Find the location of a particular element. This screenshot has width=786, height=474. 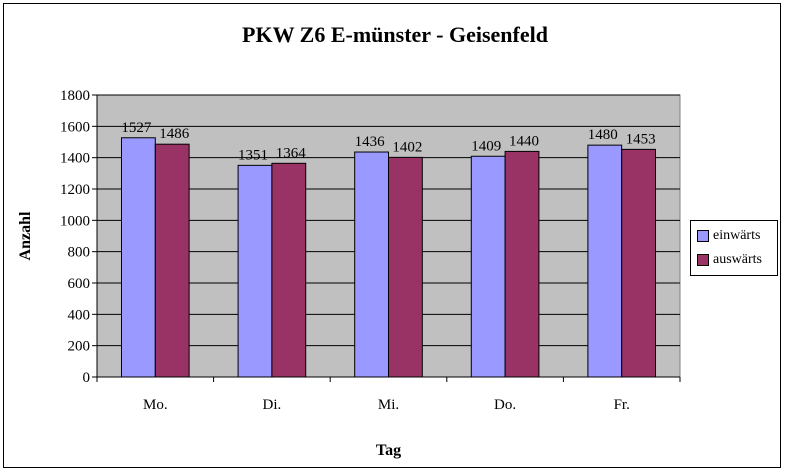

y-tick-label: 1600 is located at coordinates (75, 127).